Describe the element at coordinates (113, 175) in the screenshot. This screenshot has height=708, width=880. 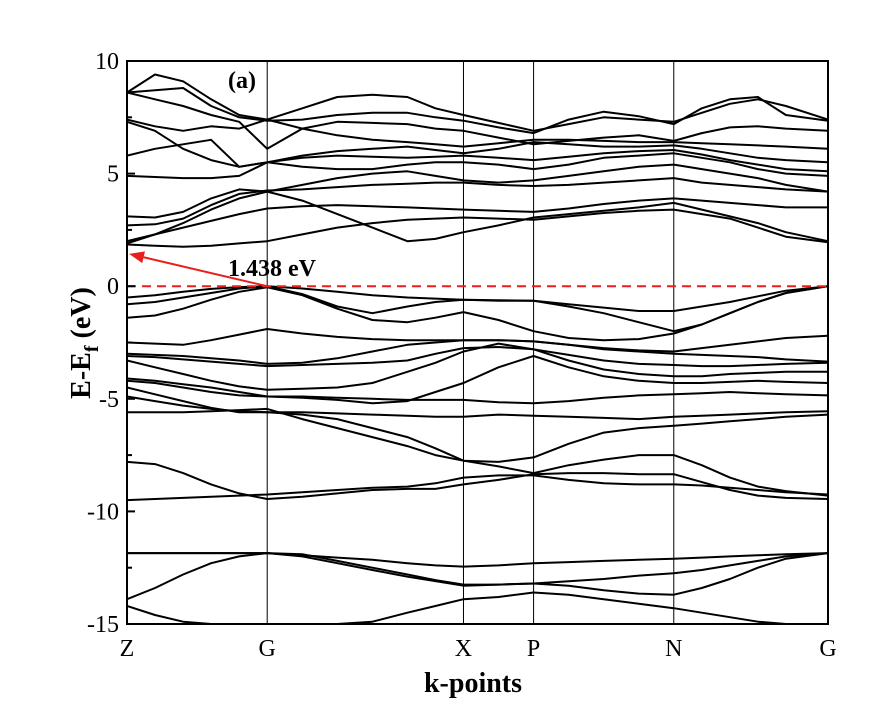
I see `y-tick-label: 5` at that location.